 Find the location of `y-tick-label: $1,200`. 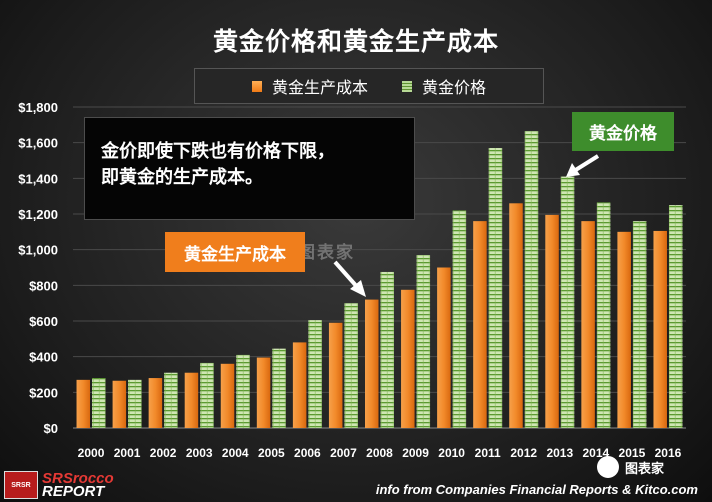

y-tick-label: $1,200 is located at coordinates (38, 214).